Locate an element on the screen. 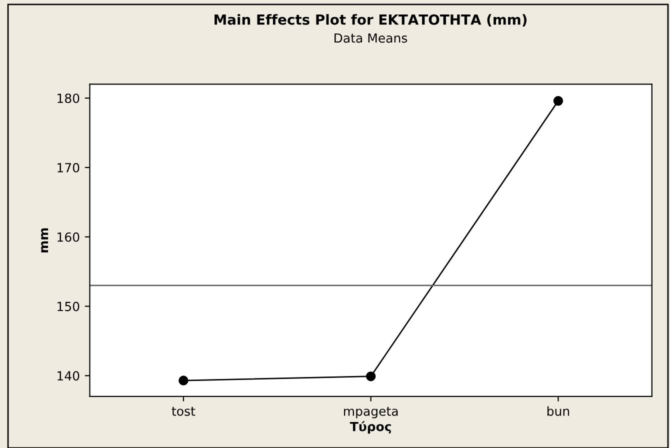 The width and height of the screenshot is (670, 448). x-tick-label: tost is located at coordinates (184, 411).